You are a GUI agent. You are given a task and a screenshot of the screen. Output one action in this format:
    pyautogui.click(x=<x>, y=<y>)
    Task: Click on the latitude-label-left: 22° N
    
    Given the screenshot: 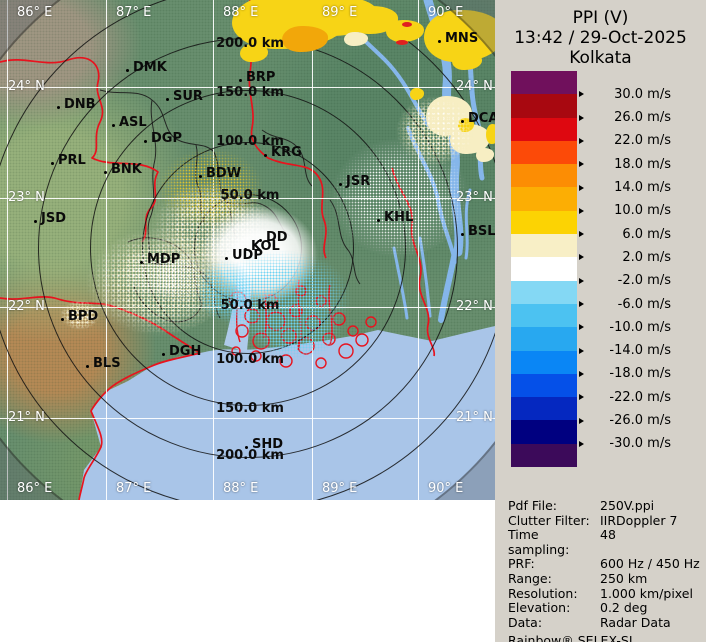 What is the action you would take?
    pyautogui.click(x=26, y=306)
    